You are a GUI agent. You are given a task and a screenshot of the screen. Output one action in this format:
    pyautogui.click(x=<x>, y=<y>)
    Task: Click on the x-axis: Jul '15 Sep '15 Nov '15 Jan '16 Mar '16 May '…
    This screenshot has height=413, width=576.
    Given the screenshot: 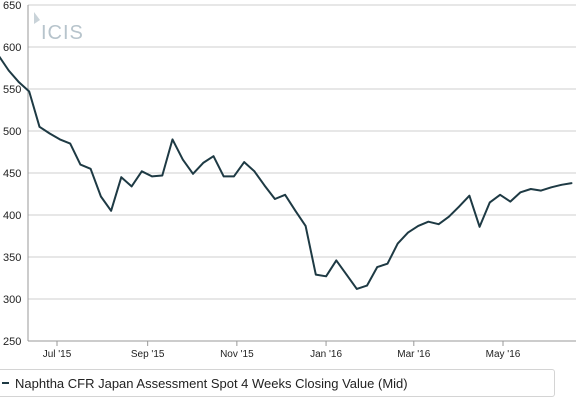 What is the action you would take?
    pyautogui.click(x=282, y=350)
    